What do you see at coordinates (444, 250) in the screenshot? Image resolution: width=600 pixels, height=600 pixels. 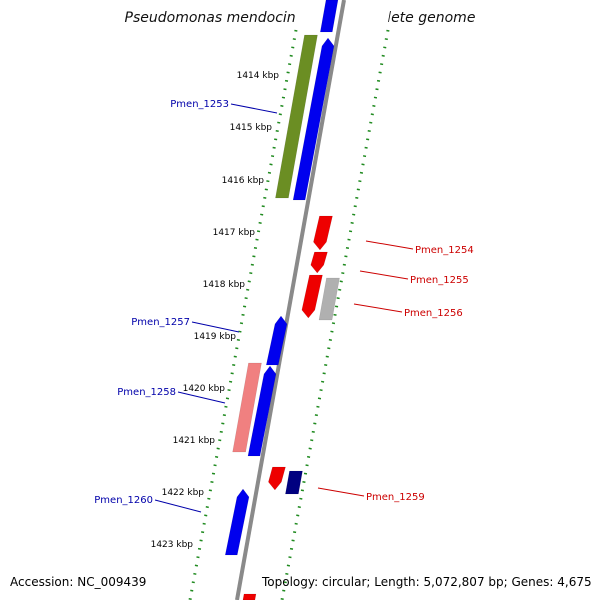 I see `gene-label-pmen-1254: Pmen_1254` at bounding box center [444, 250].